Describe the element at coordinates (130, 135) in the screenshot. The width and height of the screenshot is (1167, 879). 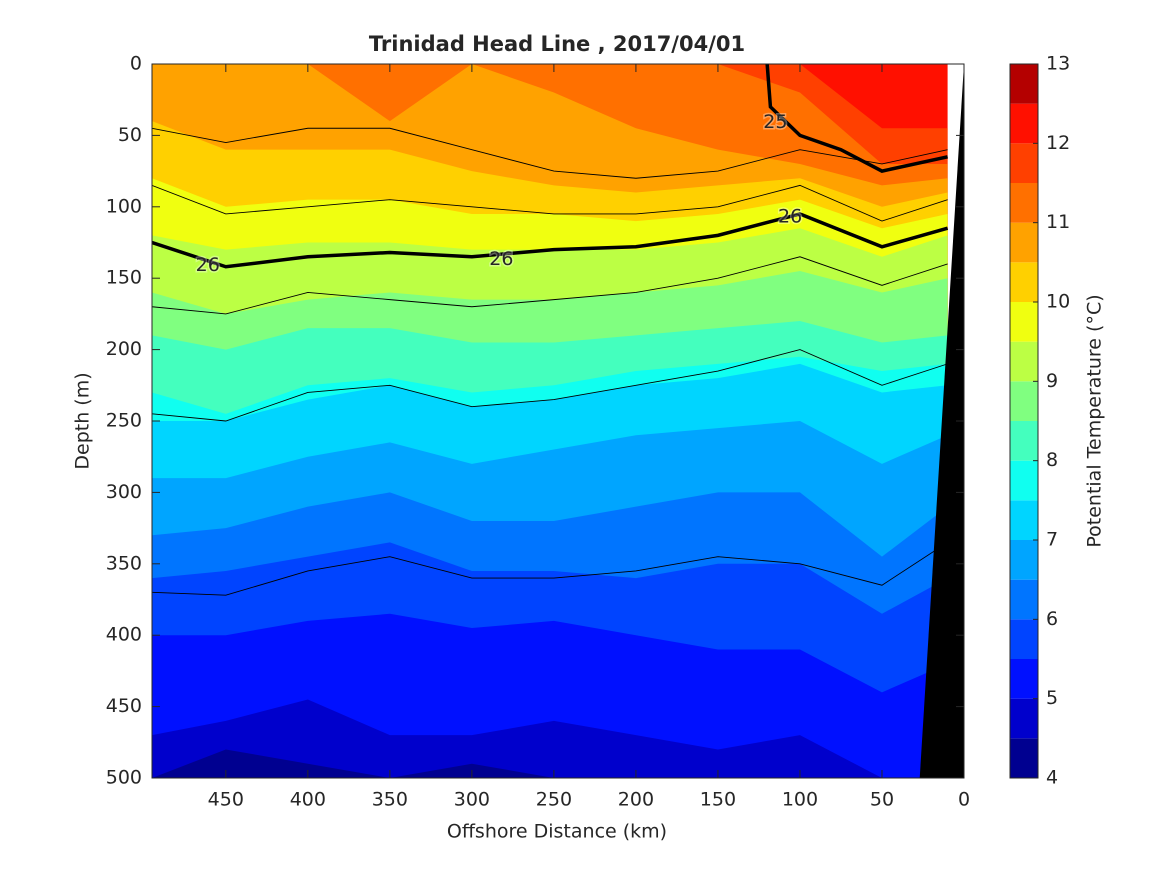
I see `y-tick-label: 50` at that location.